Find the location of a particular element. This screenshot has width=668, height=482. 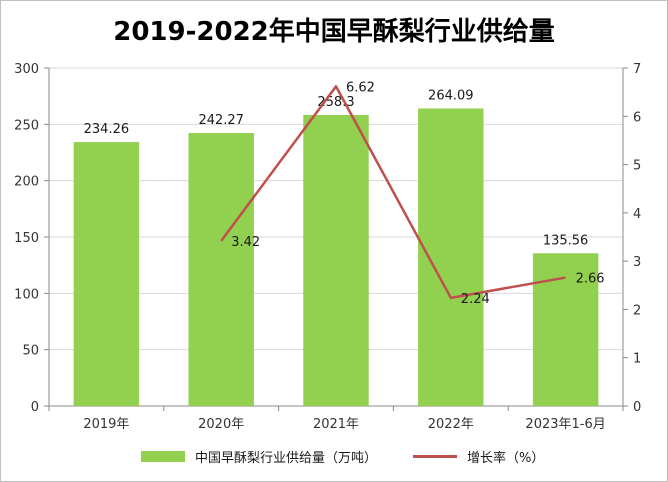

y-right-tick-label: 2 is located at coordinates (637, 310).